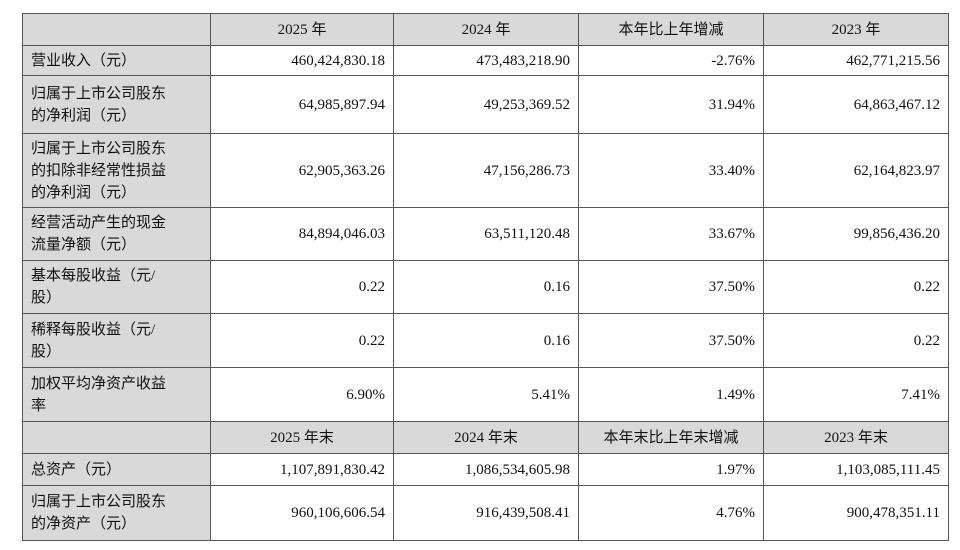 Image resolution: width=960 pixels, height=550 pixels. I want to click on value-cell: 1,086,534,605.98, so click(486, 469).